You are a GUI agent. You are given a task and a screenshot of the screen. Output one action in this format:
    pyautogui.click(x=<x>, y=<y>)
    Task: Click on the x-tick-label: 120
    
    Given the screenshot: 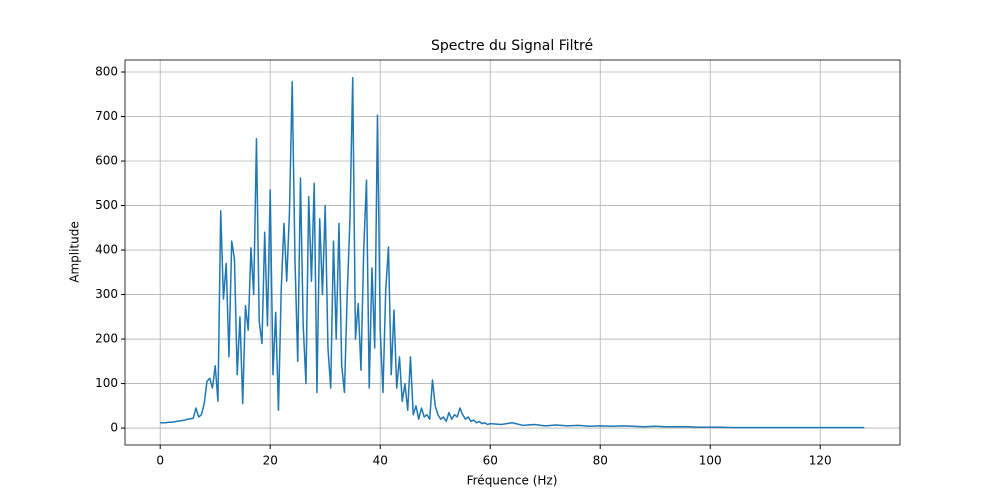 What is the action you would take?
    pyautogui.click(x=820, y=461)
    